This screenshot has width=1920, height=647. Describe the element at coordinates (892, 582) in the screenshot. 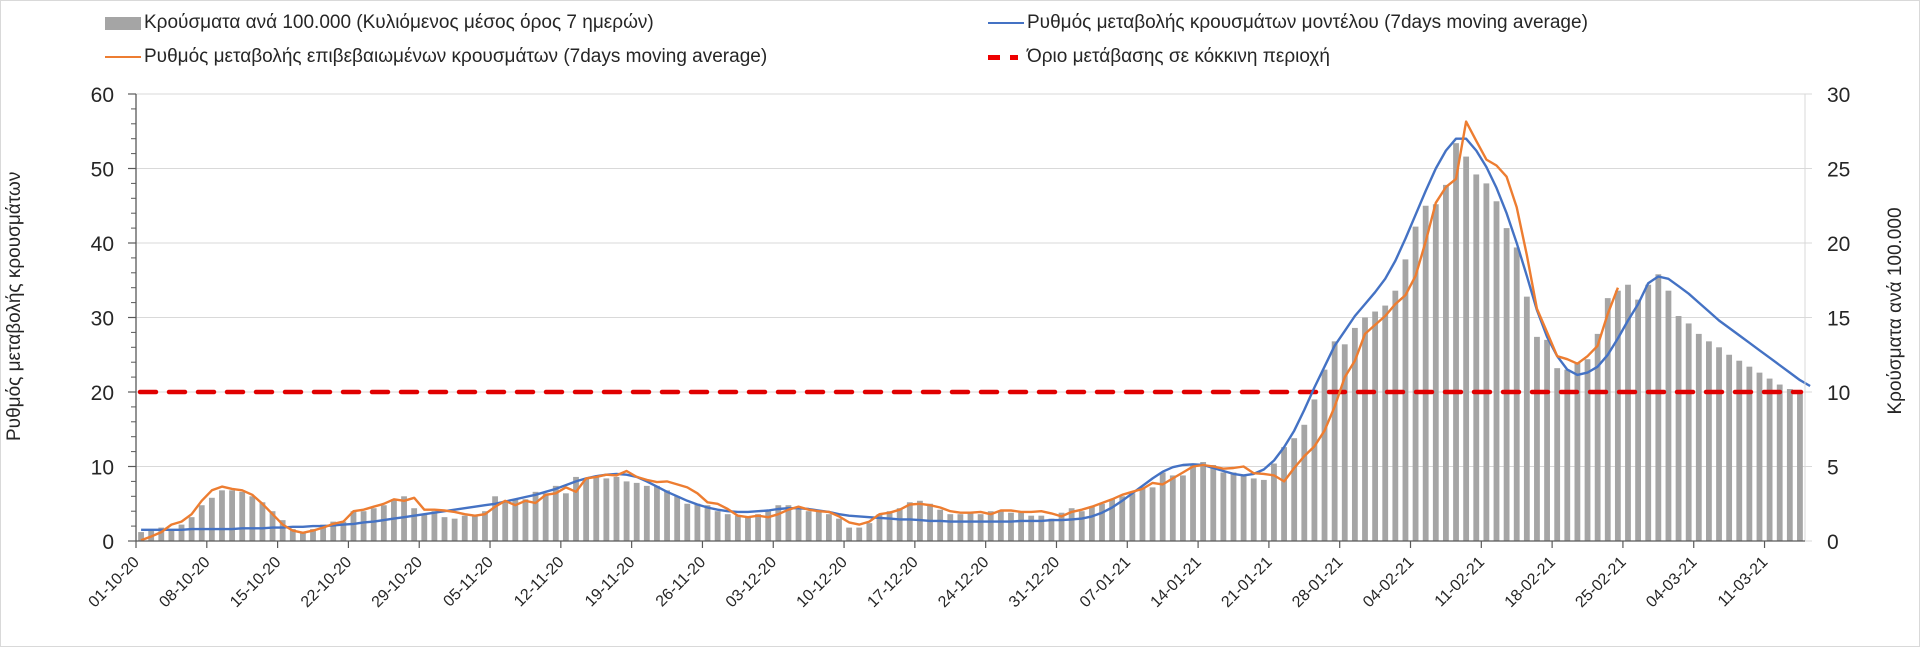

I see `x-tick-label: 17-12-20` at that location.